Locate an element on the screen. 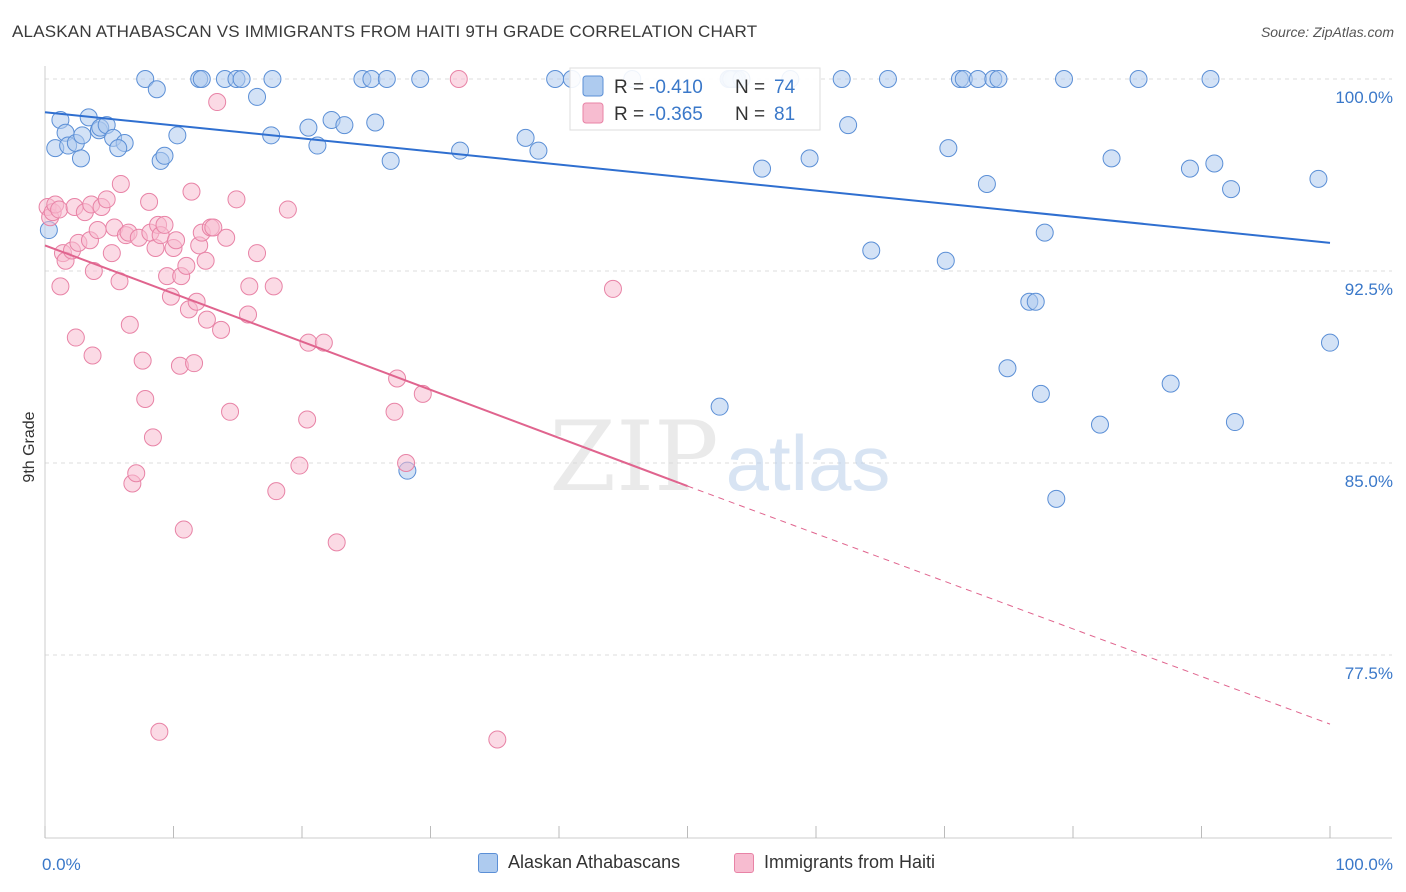  trend-line-immigrants-from-haiti-extrapolated is located at coordinates (1009, 605).